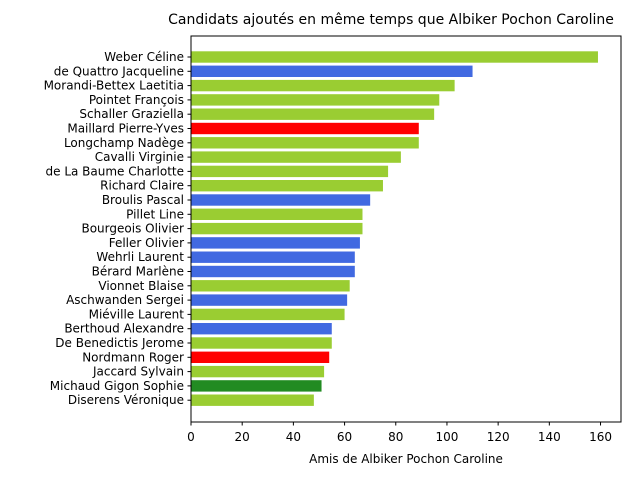 The height and width of the screenshot is (480, 640). Describe the element at coordinates (138, 272) in the screenshot. I see `category-label: Bérard Marlène` at that location.